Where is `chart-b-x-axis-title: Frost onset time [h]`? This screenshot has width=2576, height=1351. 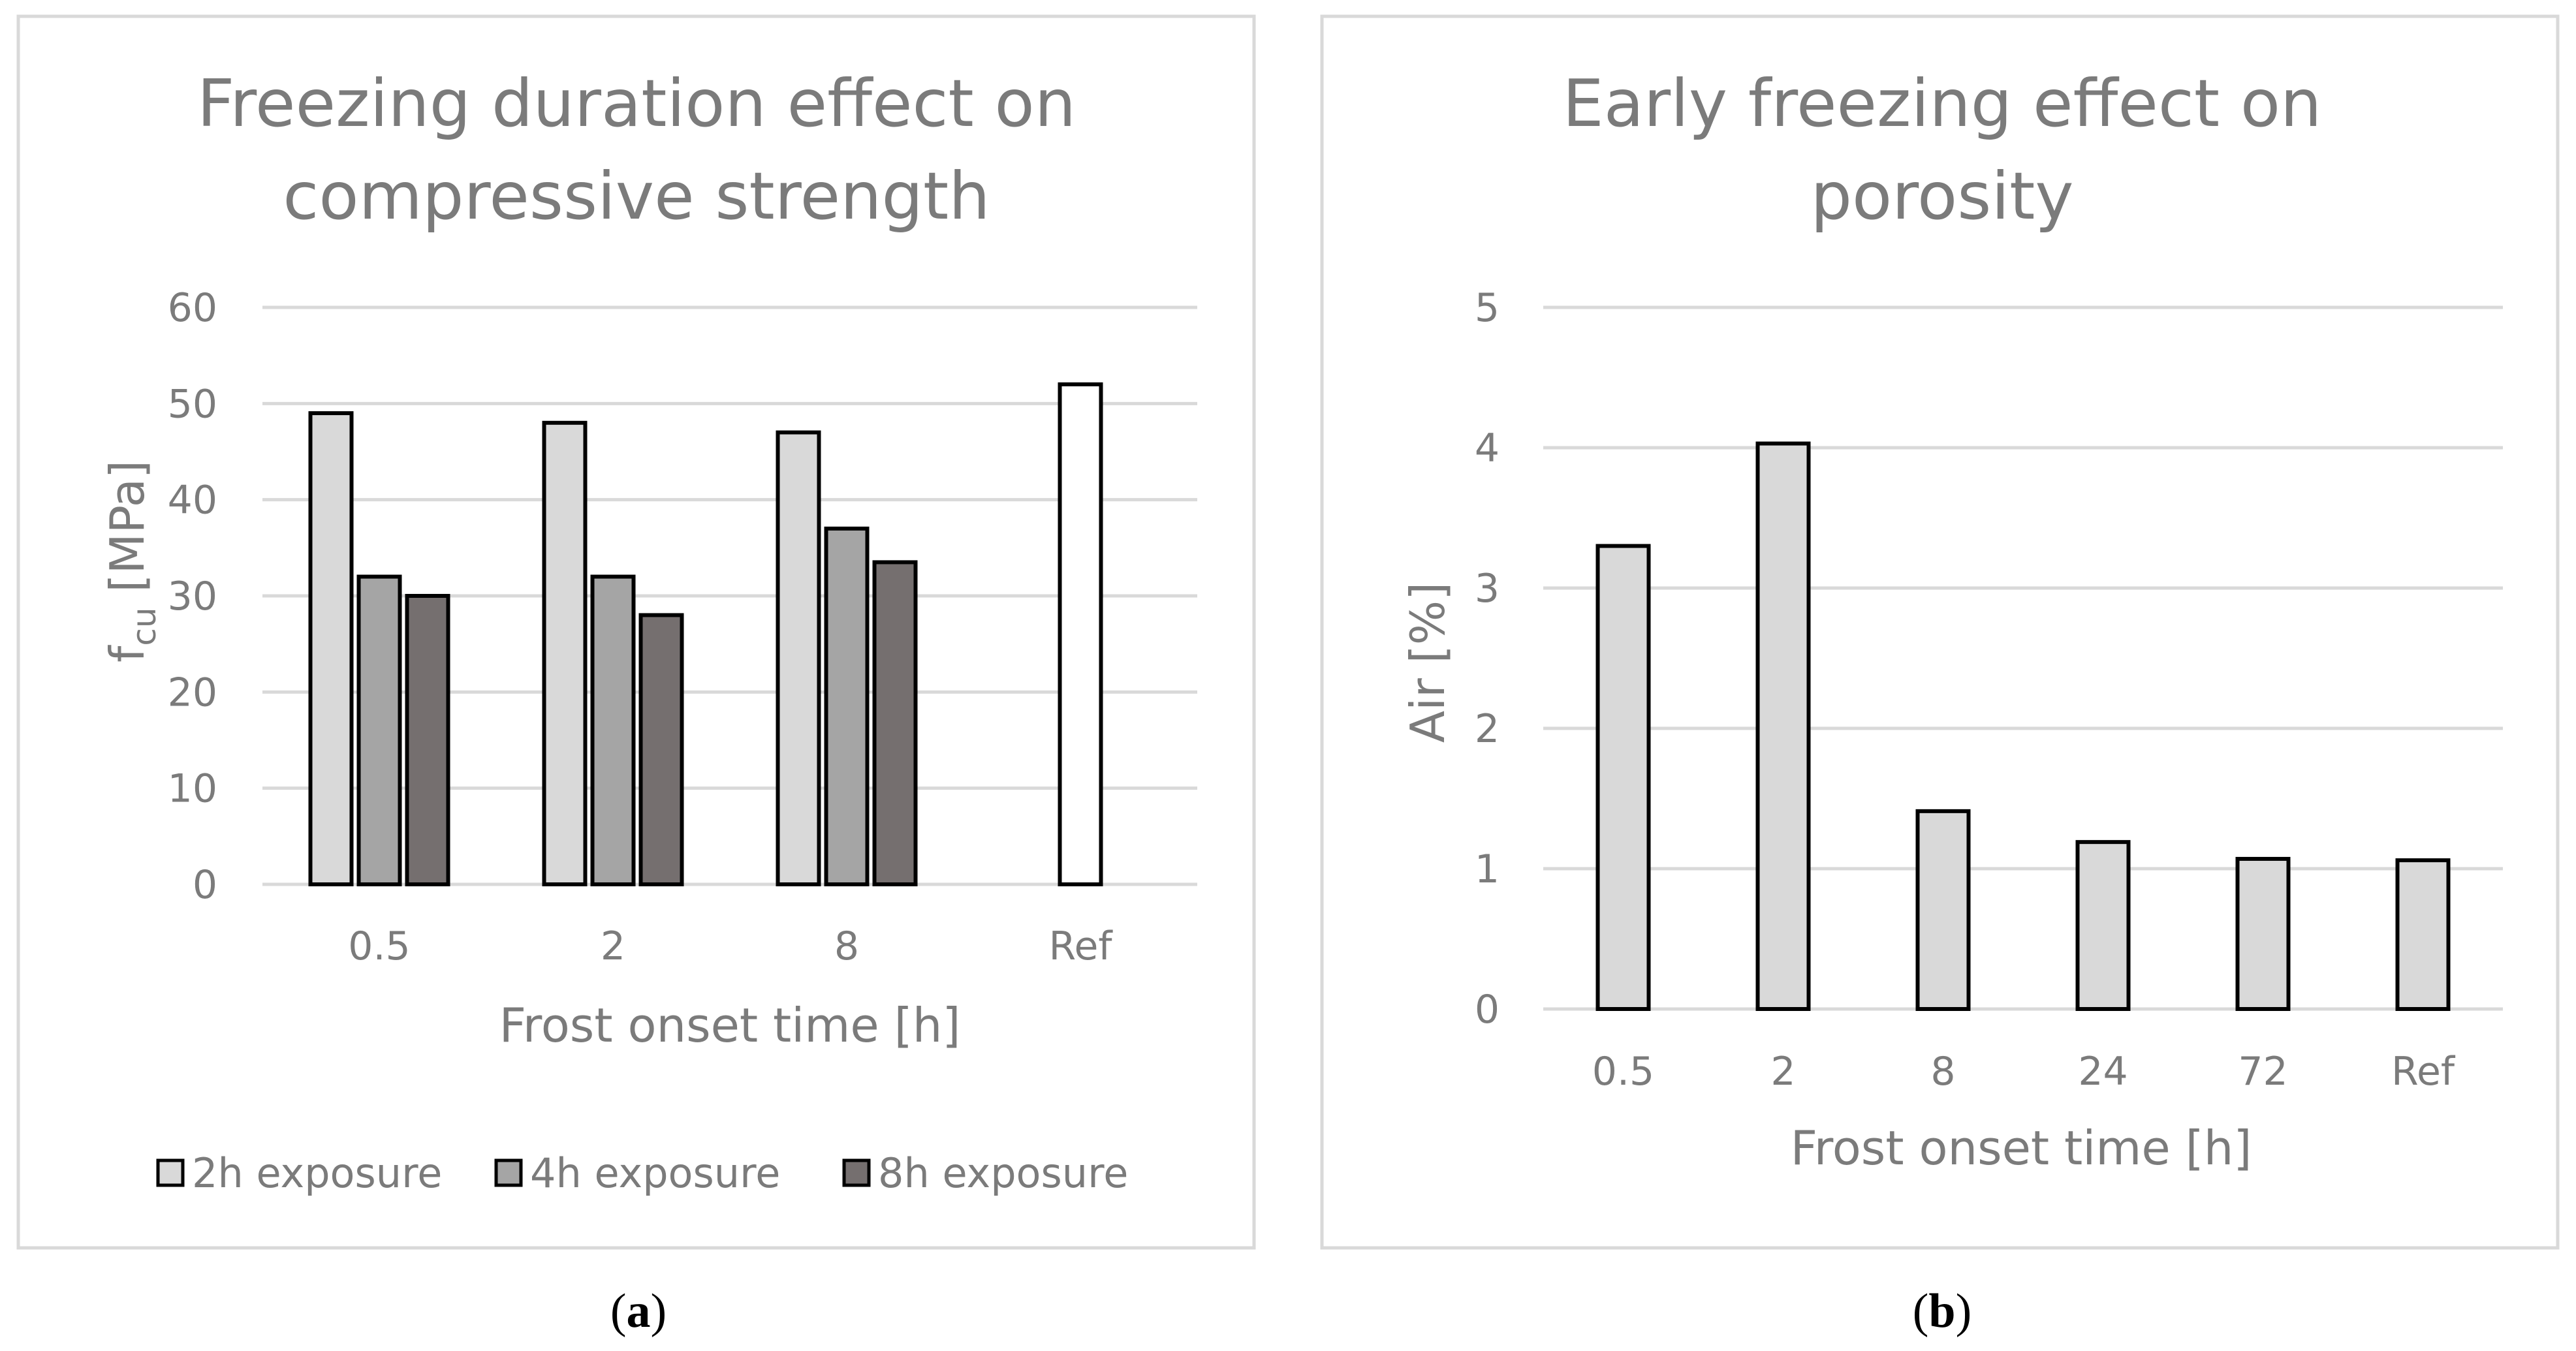
chart-b-x-axis-title: Frost onset time [h] is located at coordinates (2021, 1148).